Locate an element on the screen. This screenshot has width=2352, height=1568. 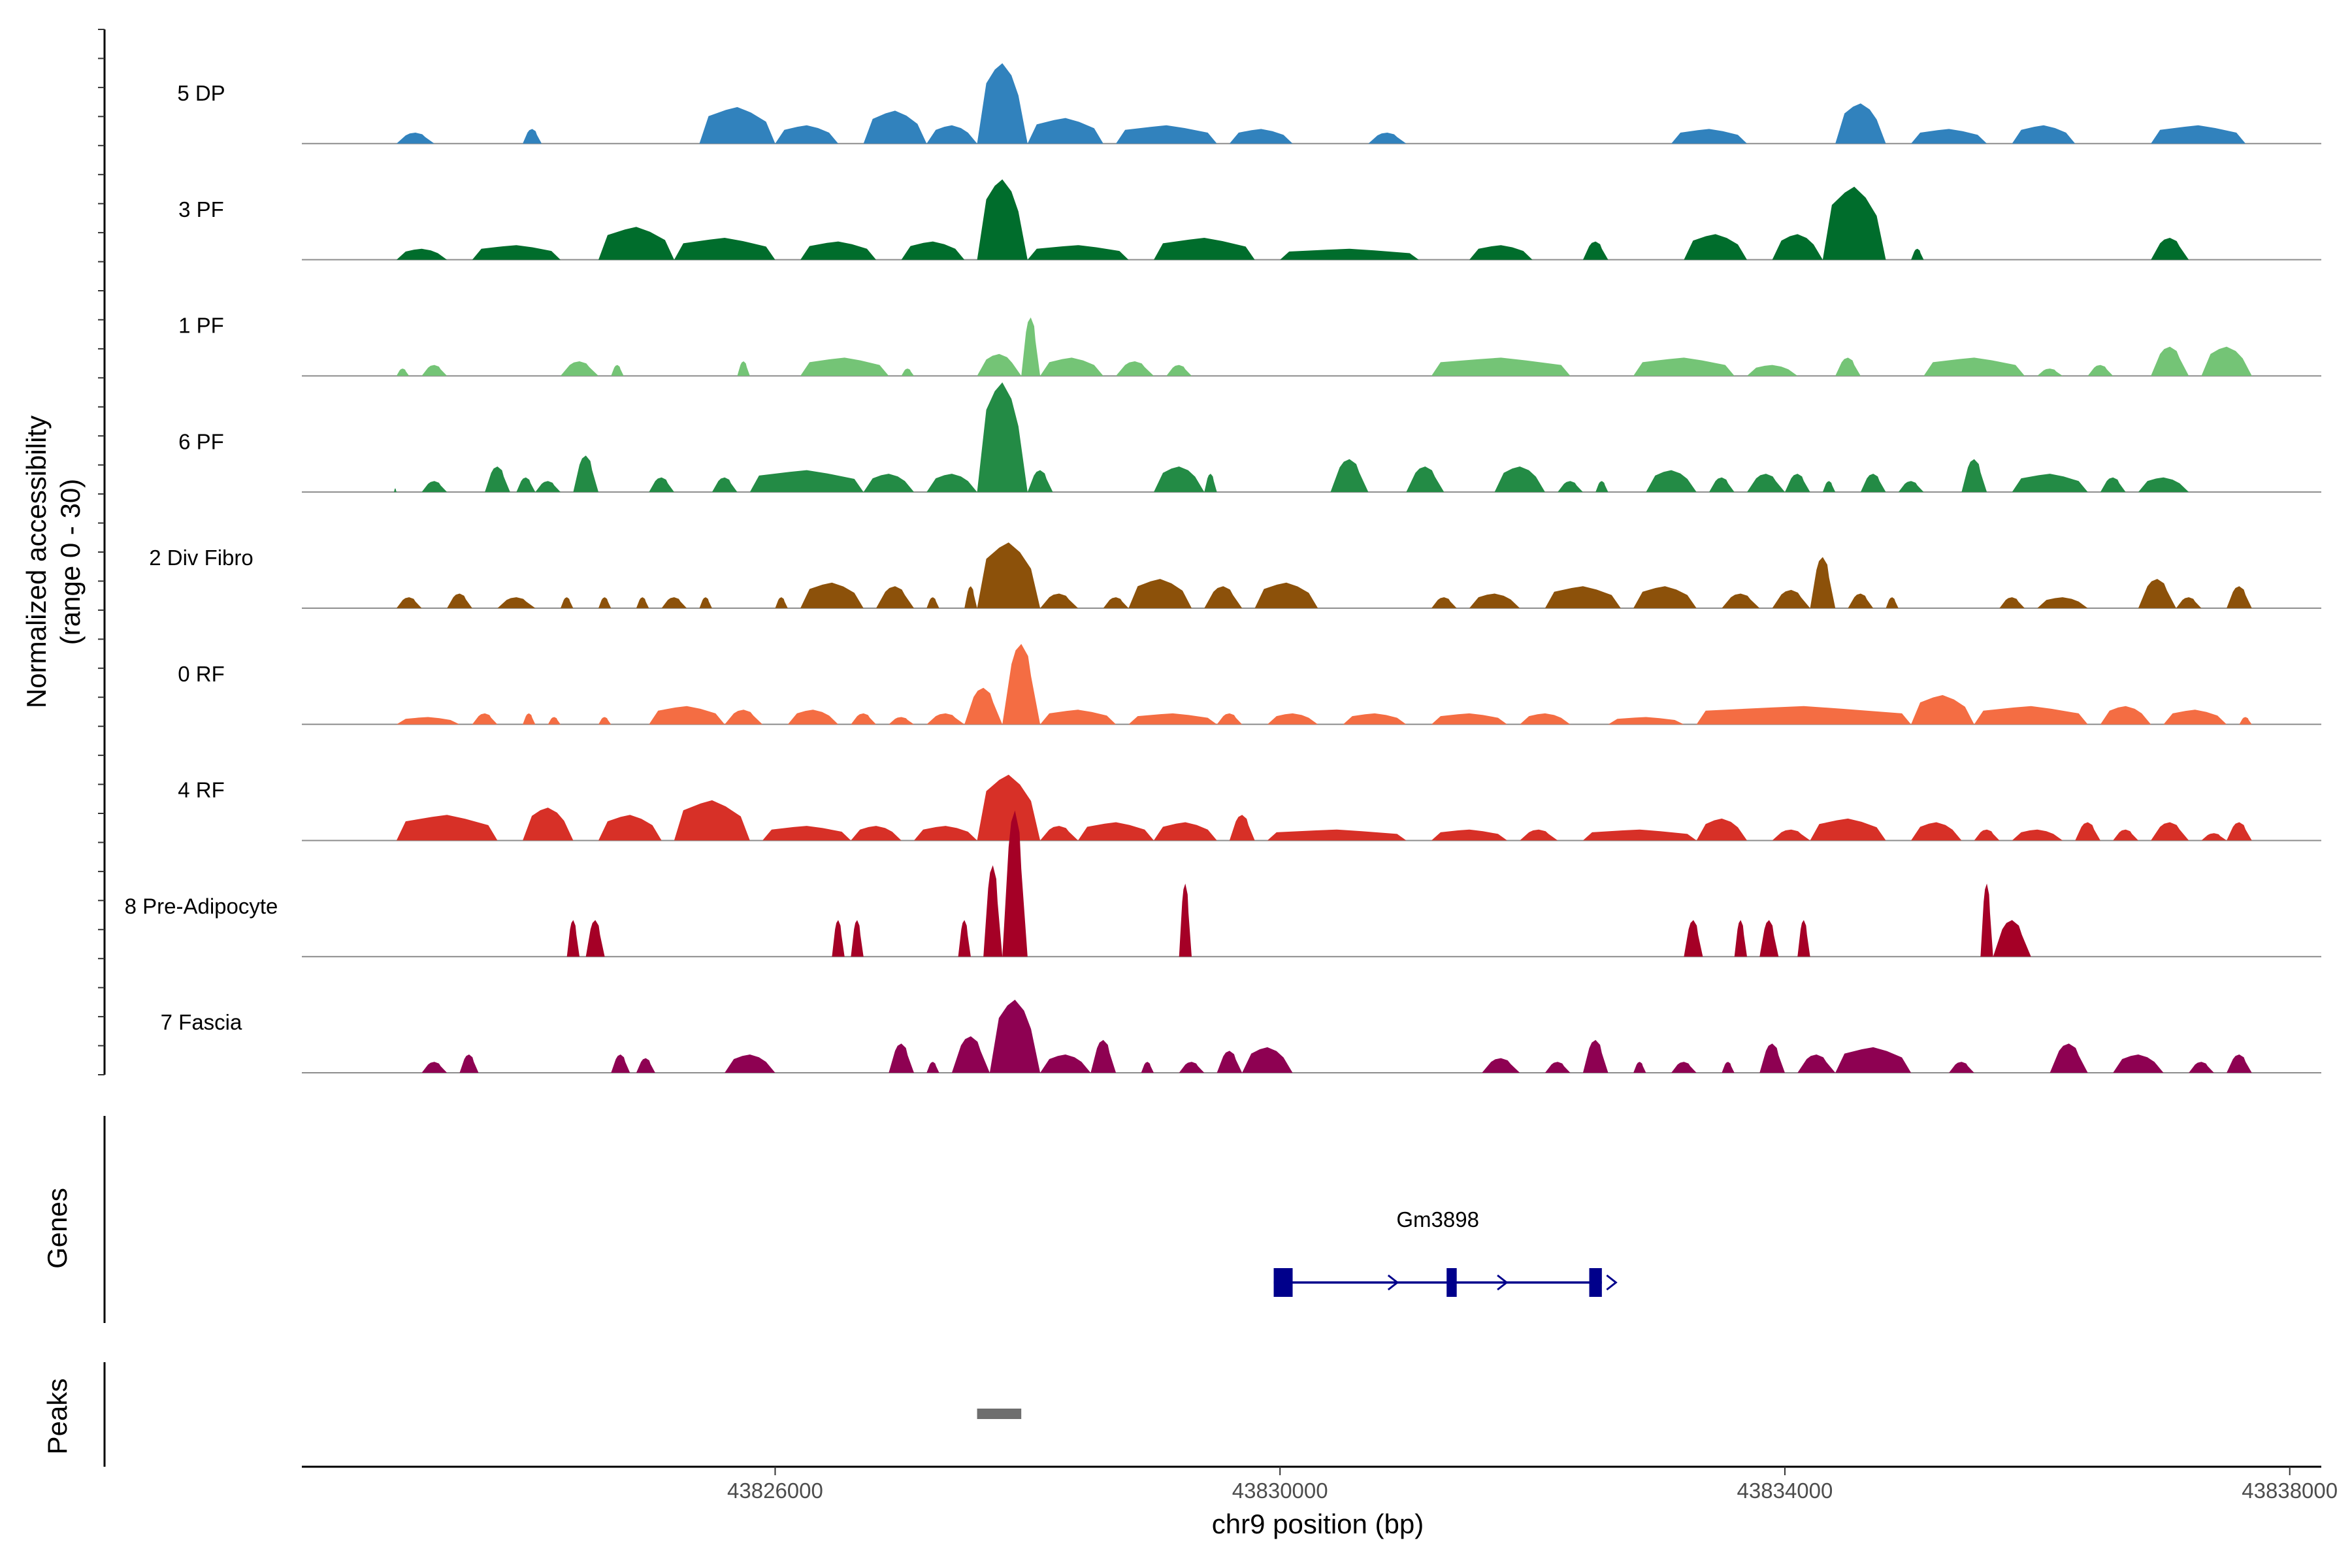
track-label: 6 PF is located at coordinates (201, 441).